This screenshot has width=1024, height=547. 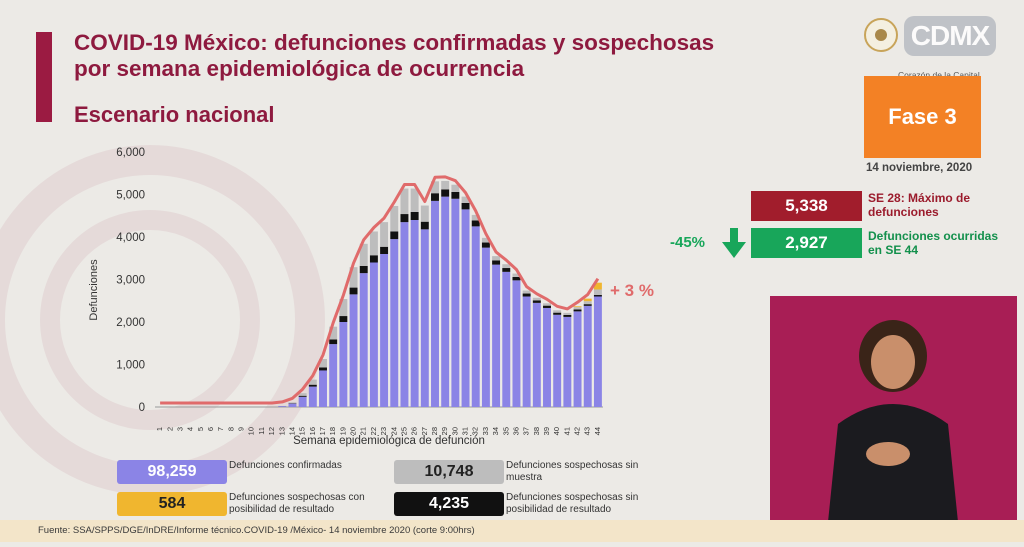 I want to click on title-line-2: por semana epidemiológica de ocurrencia, so click(x=299, y=68).